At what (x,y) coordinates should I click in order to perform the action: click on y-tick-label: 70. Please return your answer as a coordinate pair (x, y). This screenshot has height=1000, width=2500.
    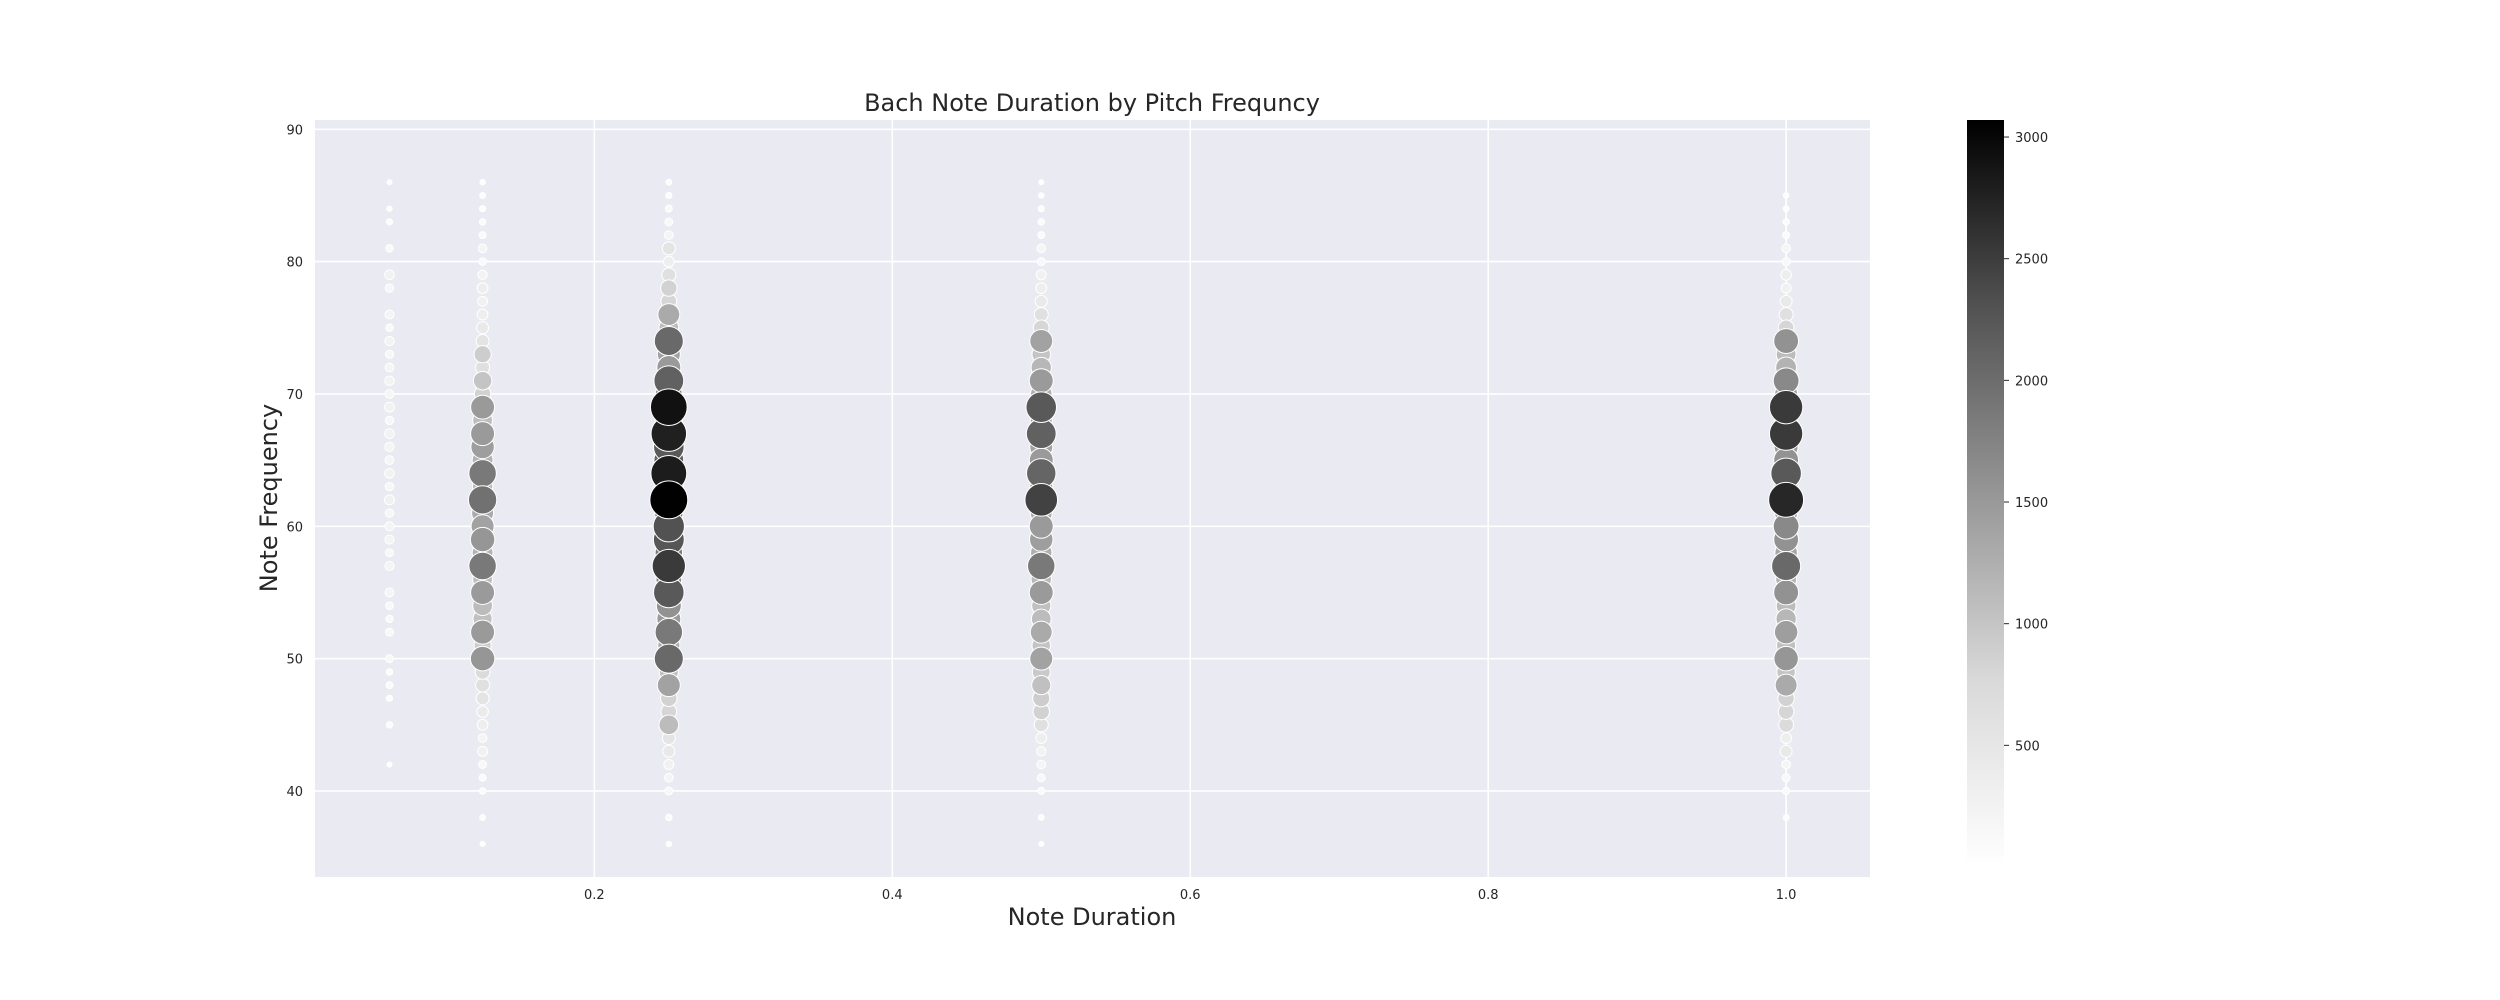
    Looking at the image, I should click on (294, 395).